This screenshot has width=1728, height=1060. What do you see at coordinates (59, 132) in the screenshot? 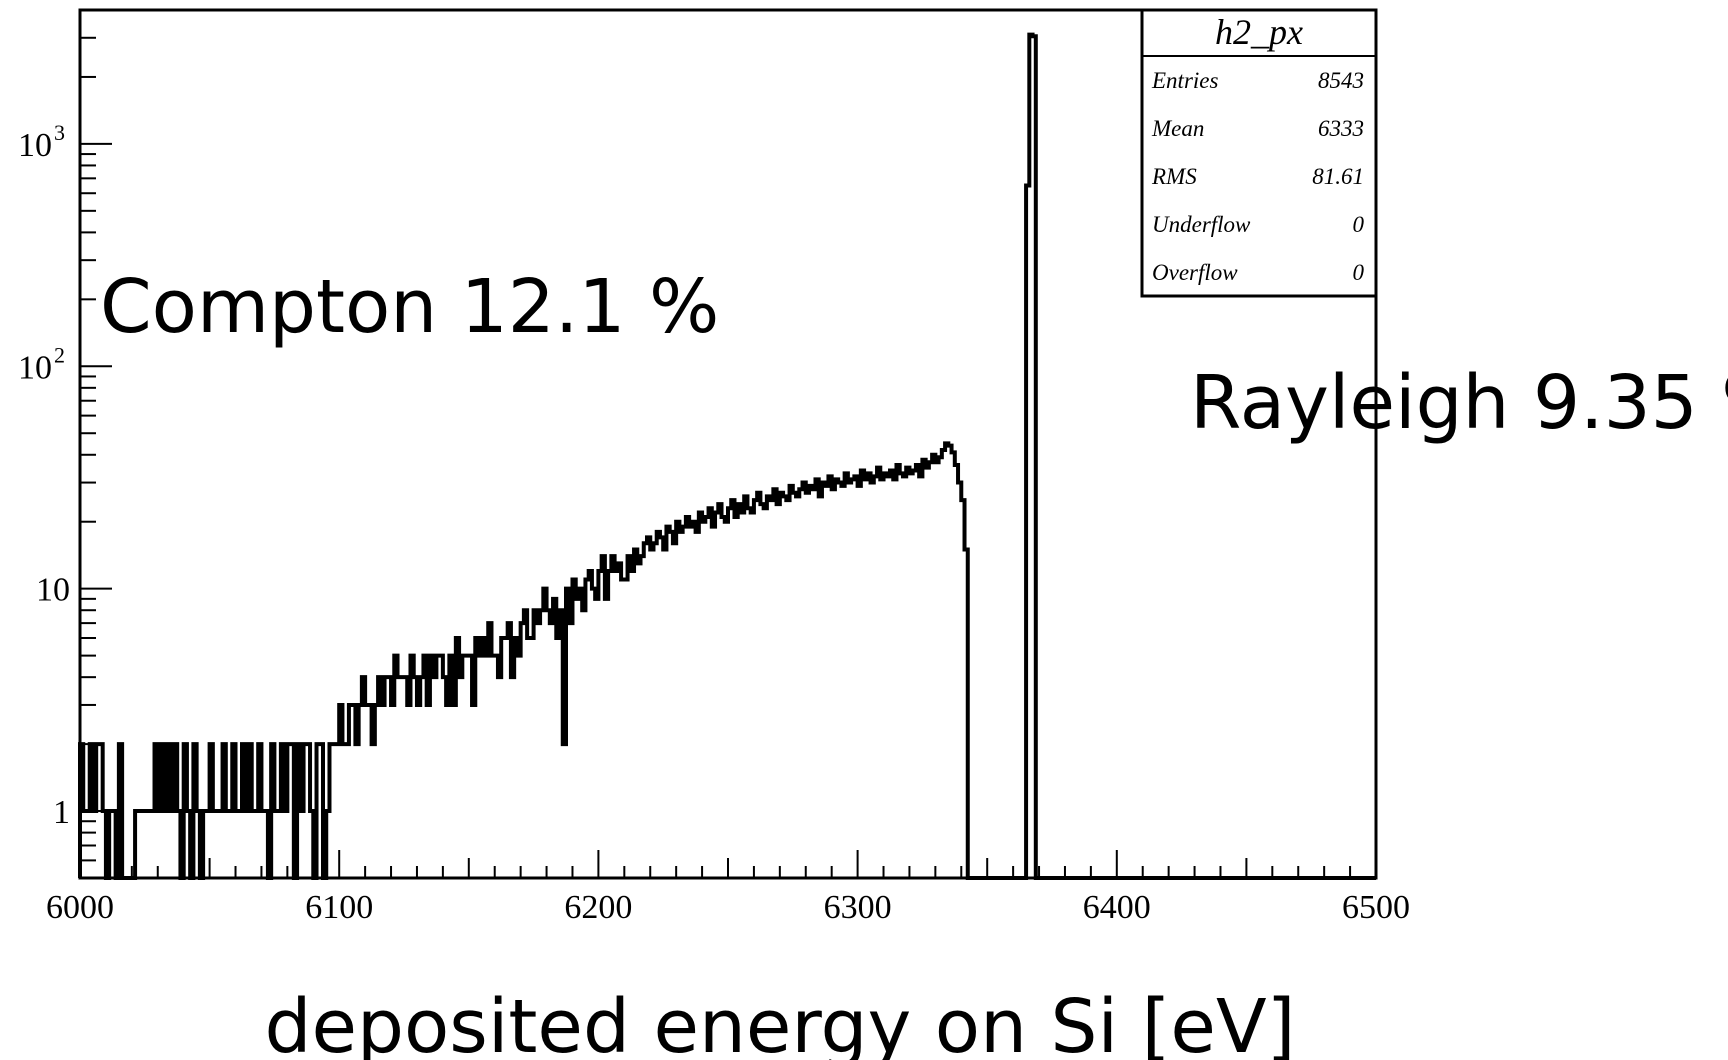
I see `y-tick-exponent: 3` at bounding box center [59, 132].